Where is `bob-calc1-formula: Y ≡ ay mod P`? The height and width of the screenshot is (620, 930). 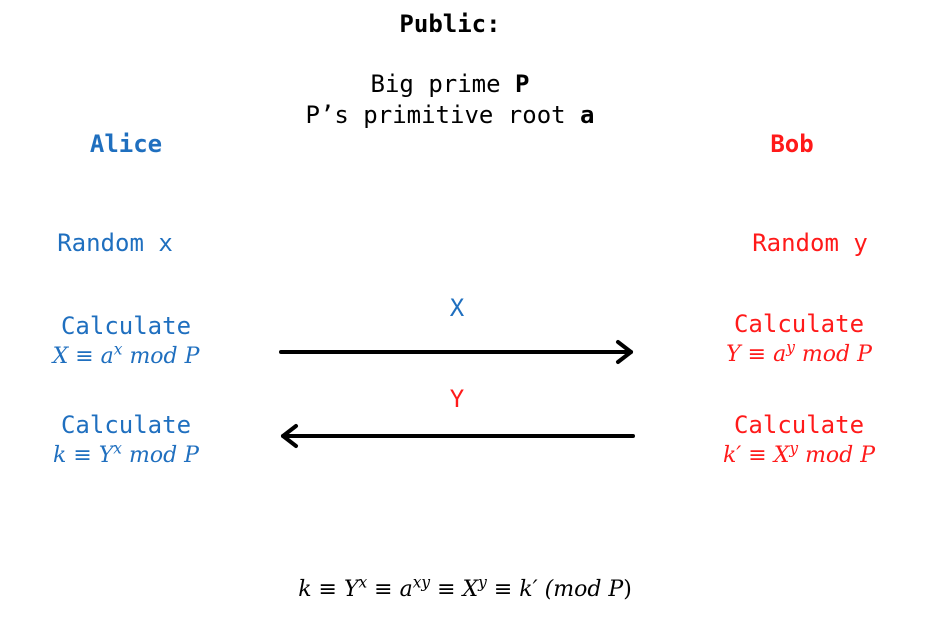 bob-calc1-formula: Y ≡ ay mod P is located at coordinates (799, 352).